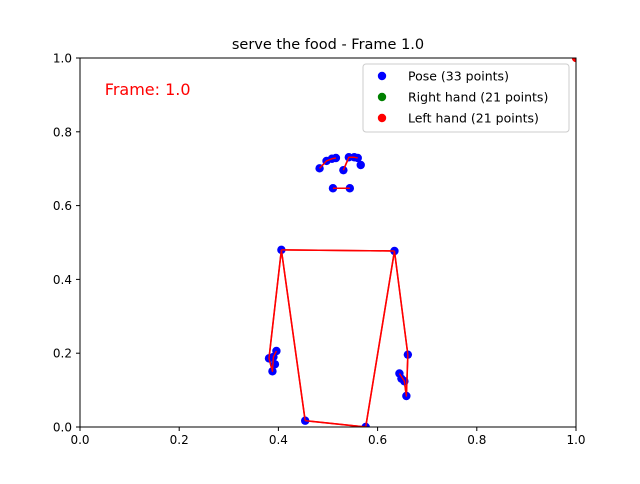  What do you see at coordinates (458, 76) in the screenshot?
I see `legend-label: Pose (33 points)` at bounding box center [458, 76].